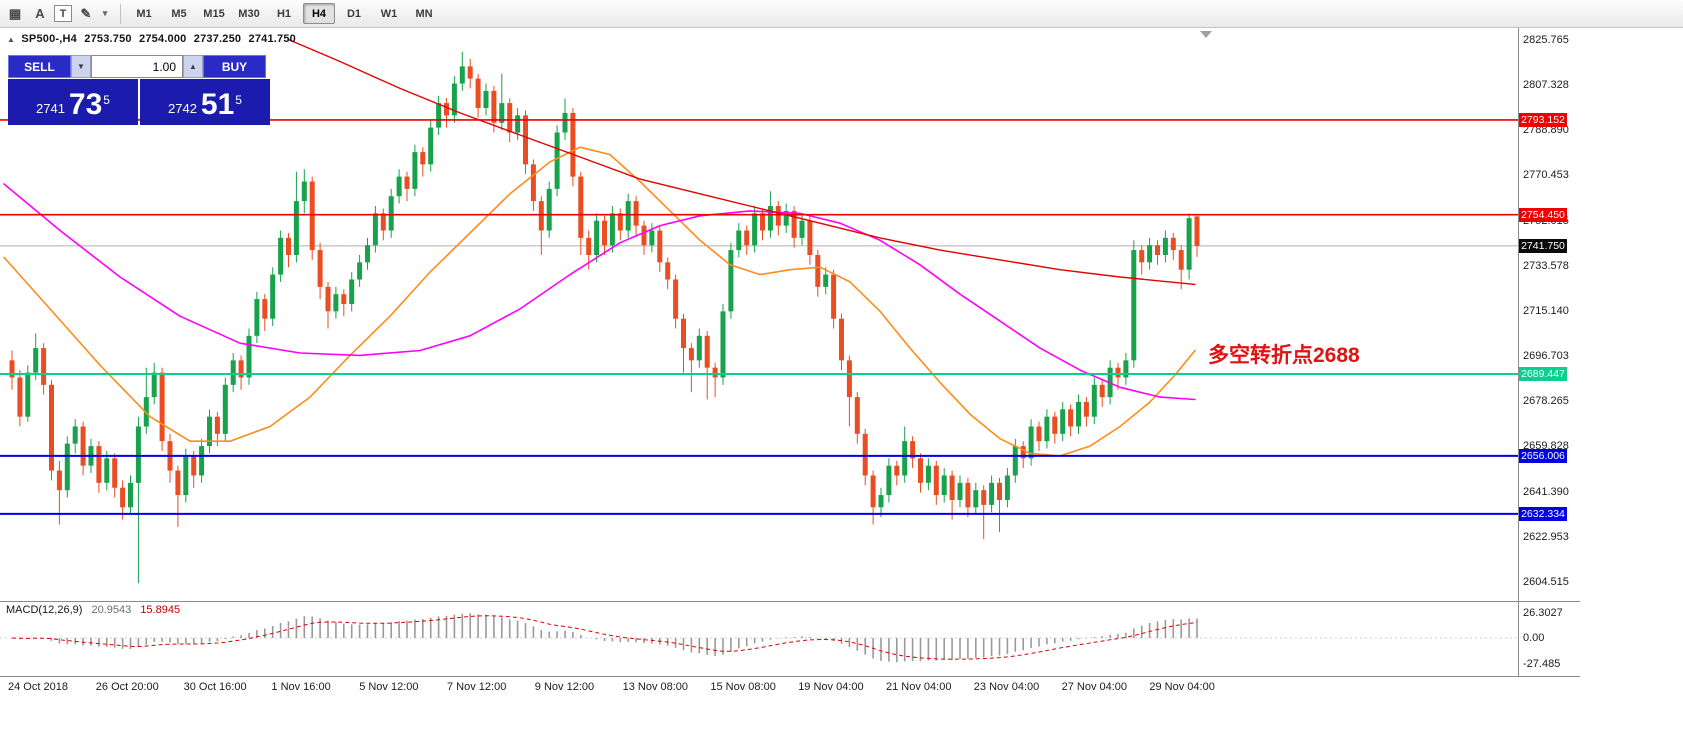 Image resolution: width=1683 pixels, height=752 pixels. Describe the element at coordinates (93, 610) in the screenshot. I see `macd-header: MACD(12,26,9) 20.9543 15.8945` at that location.